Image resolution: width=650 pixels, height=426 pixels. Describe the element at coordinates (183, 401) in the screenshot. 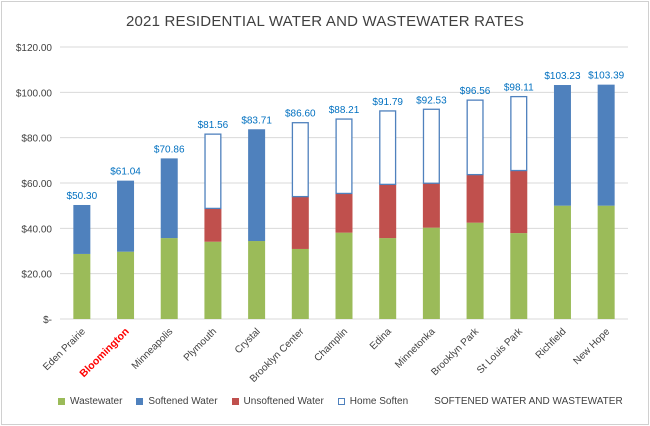

I see `legend-label: Softened Water` at that location.